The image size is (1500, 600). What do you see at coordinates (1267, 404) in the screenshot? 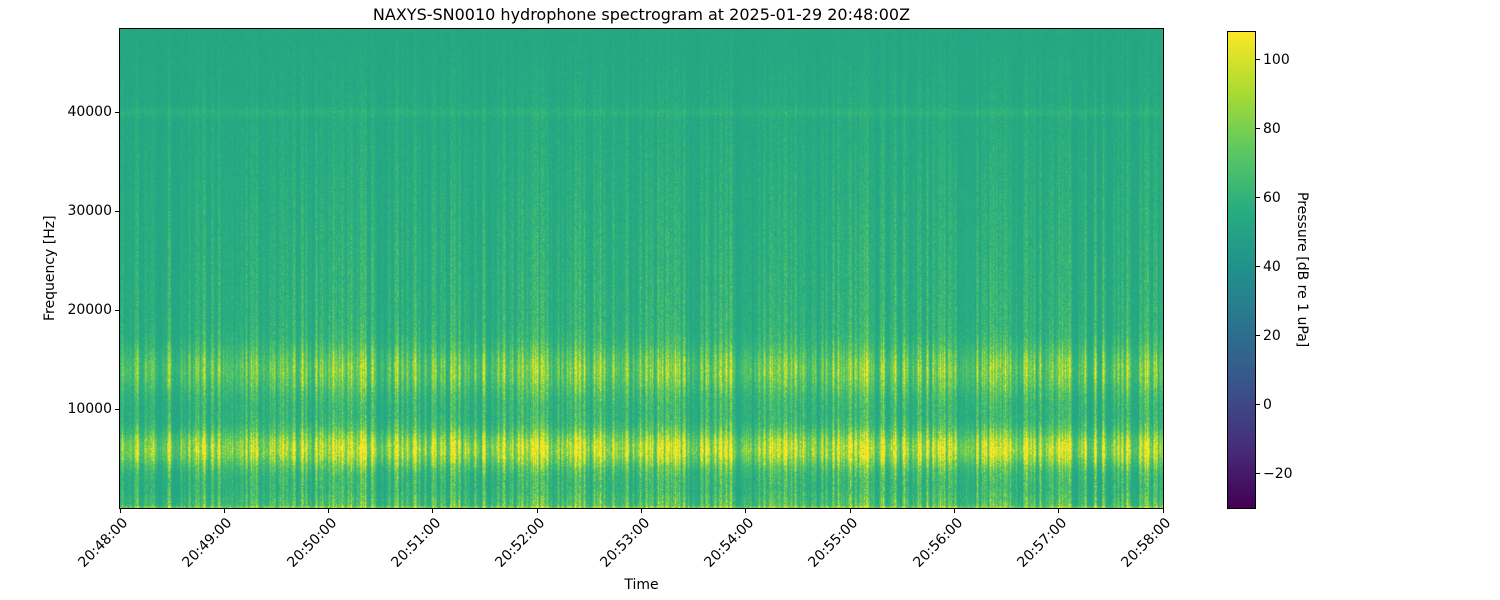
I see `colorbar-tick-label: 0` at bounding box center [1267, 404].